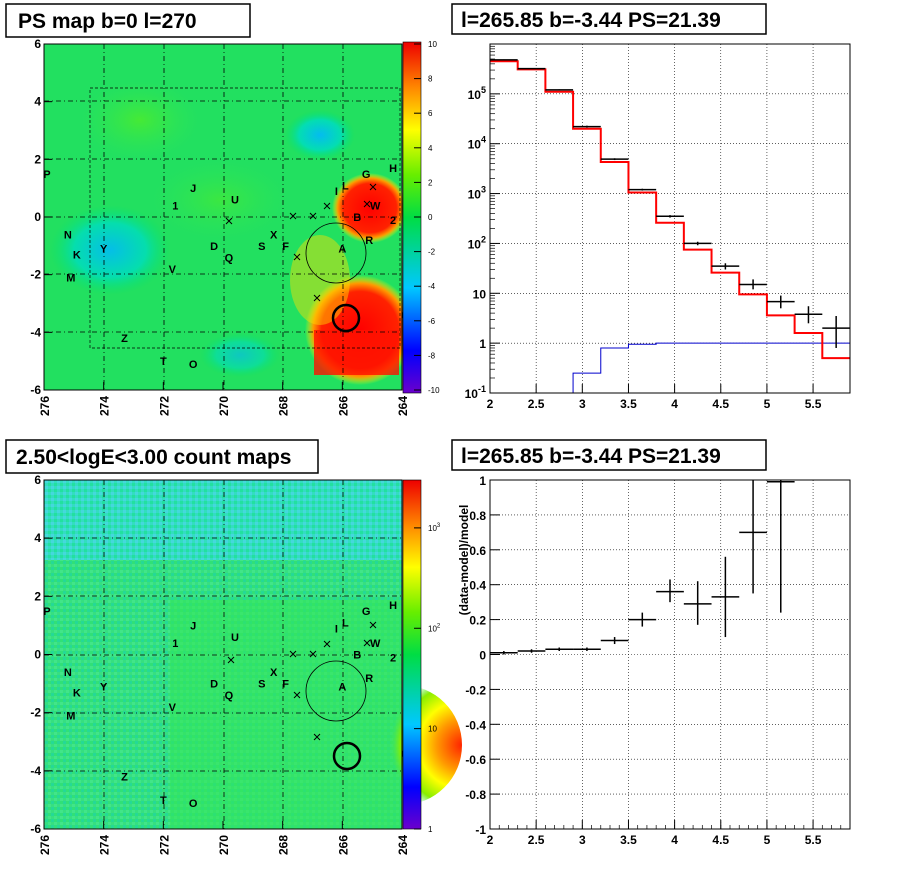 The height and width of the screenshot is (875, 898). Describe the element at coordinates (591, 20) in the screenshot. I see `spectrum-title: l=265.85 b=-3.44 PS=21.39` at that location.